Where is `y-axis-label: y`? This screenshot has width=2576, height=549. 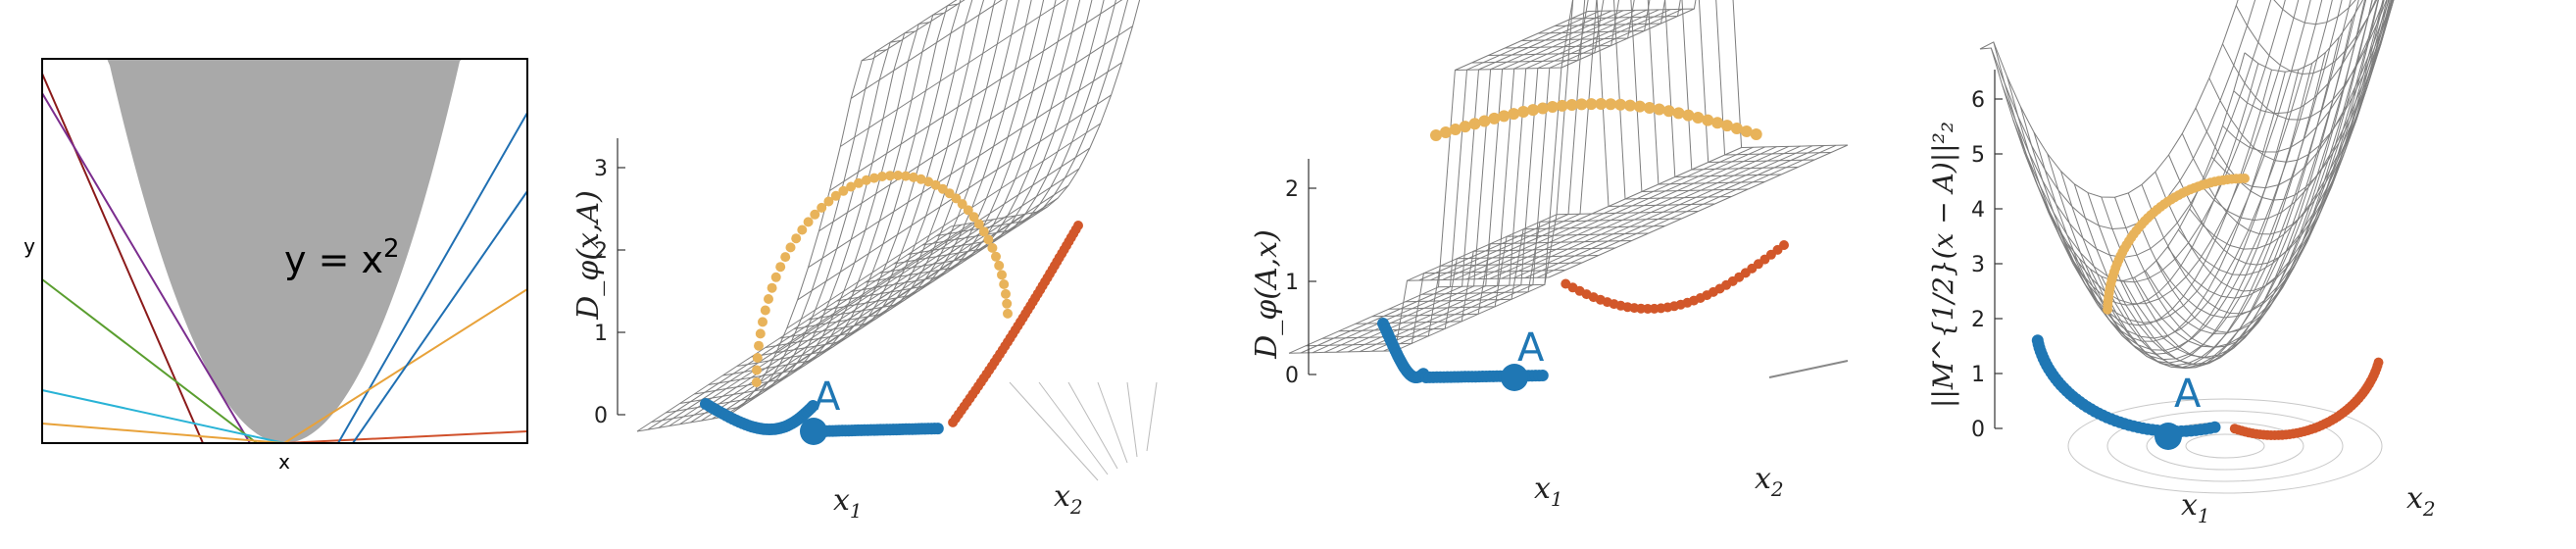
y-axis-label: y is located at coordinates (29, 246).